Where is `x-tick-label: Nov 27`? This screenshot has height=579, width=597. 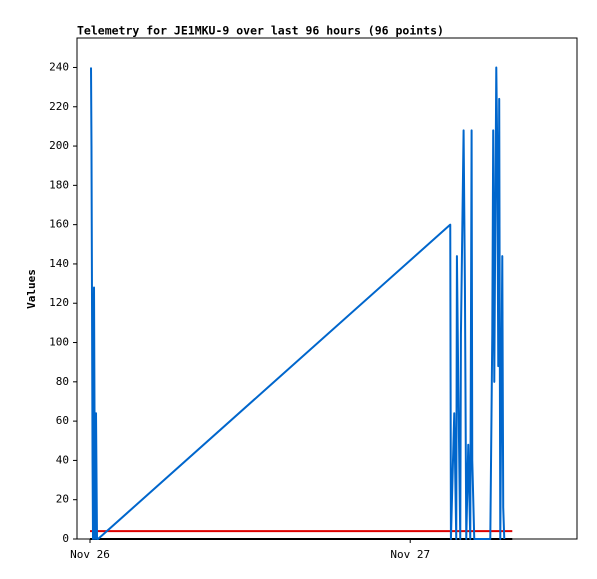 x-tick-label: Nov 27 is located at coordinates (410, 554).